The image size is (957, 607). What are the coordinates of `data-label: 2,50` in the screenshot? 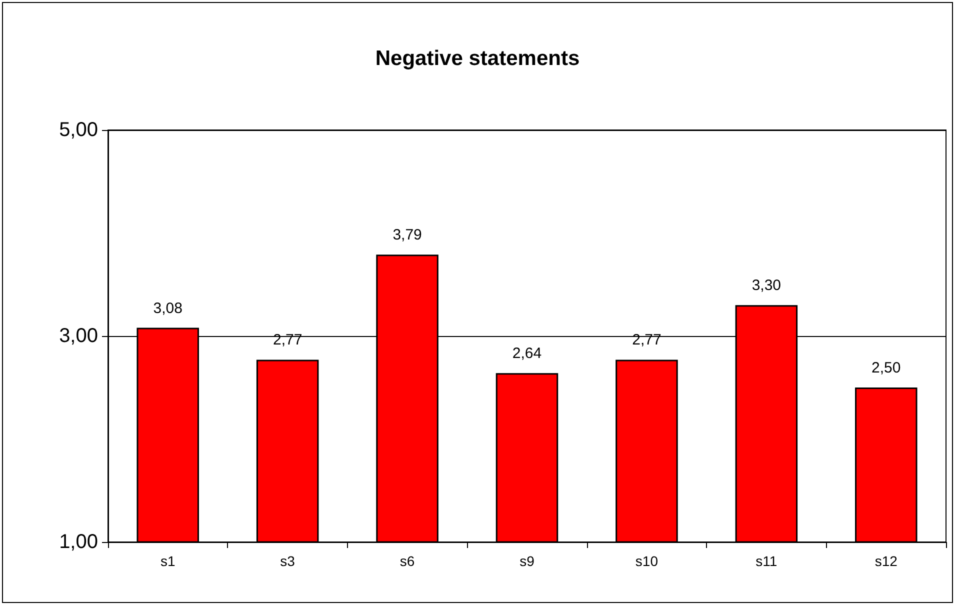 It's located at (886, 368).